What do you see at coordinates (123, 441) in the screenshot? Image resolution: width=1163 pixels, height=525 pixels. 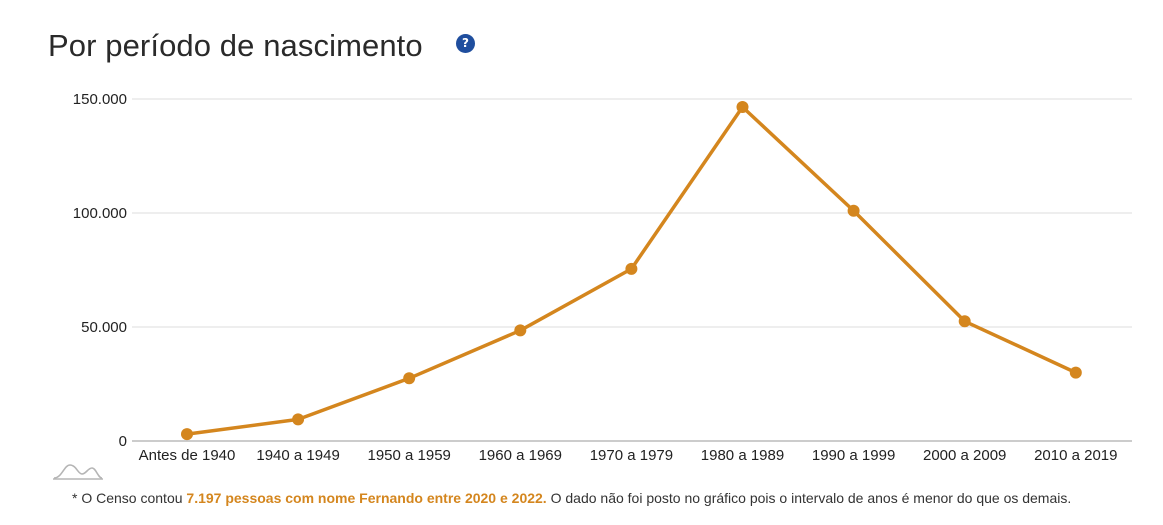 I see `y-tick-label: 0` at bounding box center [123, 441].